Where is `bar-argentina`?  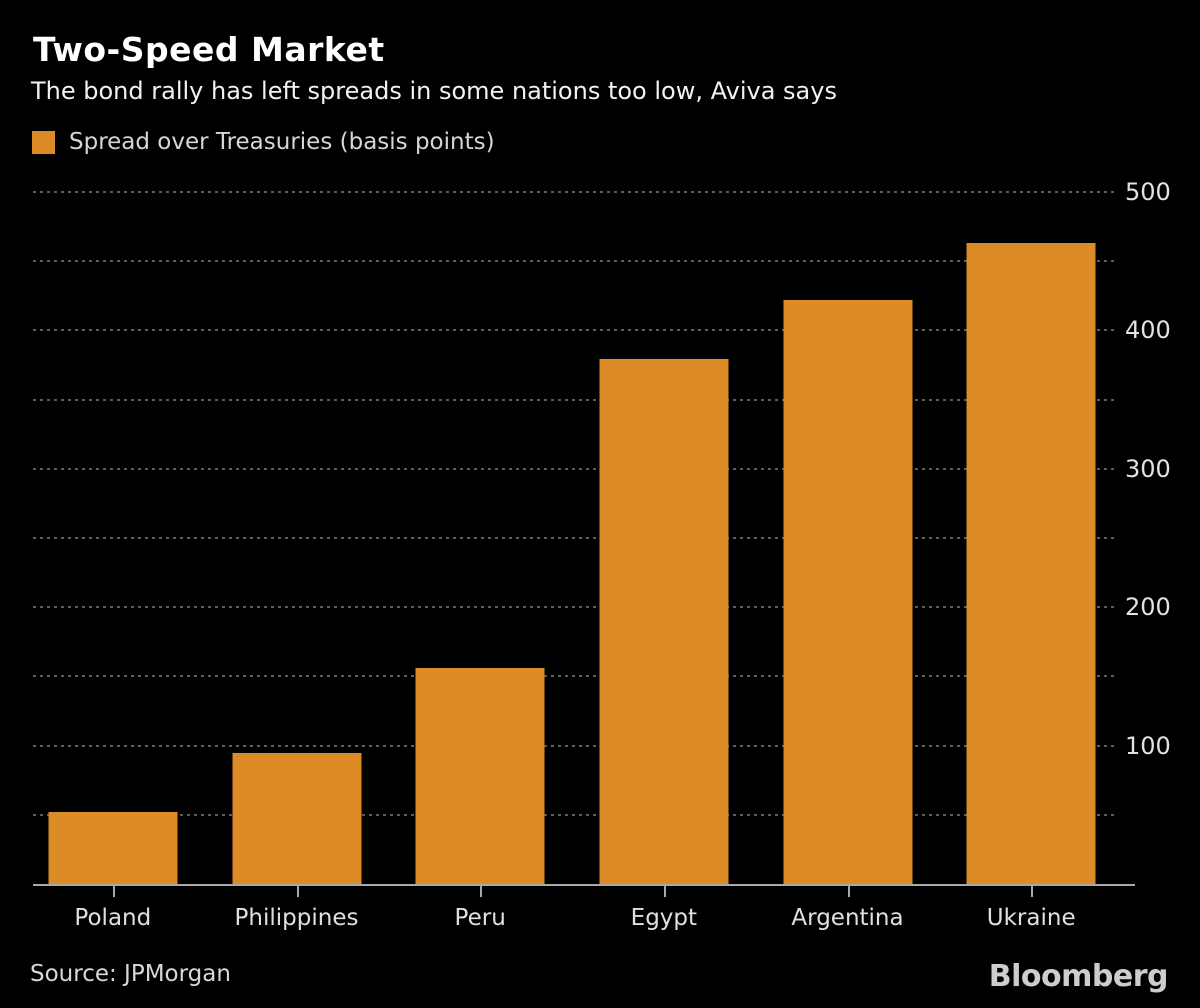
bar-argentina is located at coordinates (848, 591).